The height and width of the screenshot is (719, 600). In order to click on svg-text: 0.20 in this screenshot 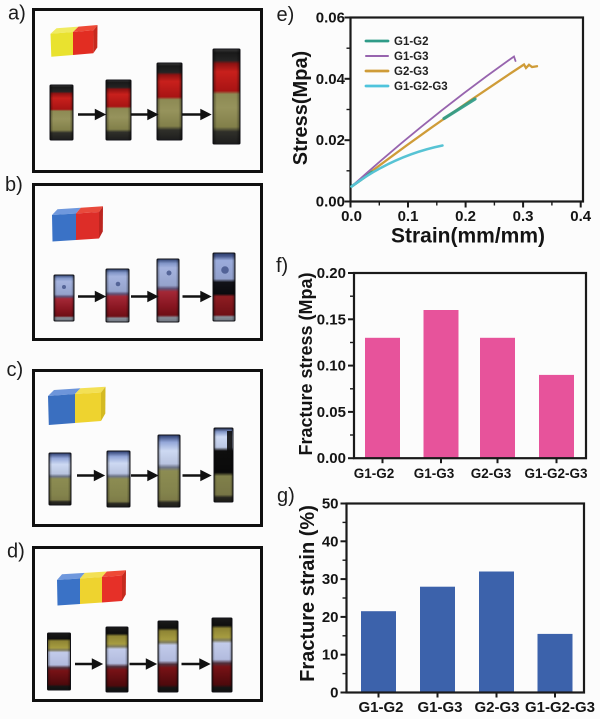, I will do `click(331, 273)`.